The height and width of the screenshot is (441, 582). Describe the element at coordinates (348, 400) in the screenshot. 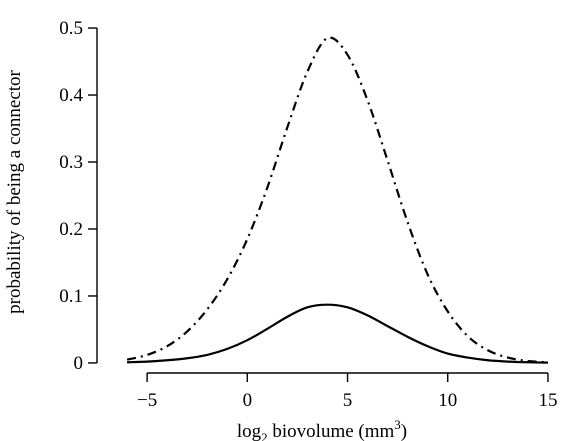

I see `x-tick-label: 5` at that location.